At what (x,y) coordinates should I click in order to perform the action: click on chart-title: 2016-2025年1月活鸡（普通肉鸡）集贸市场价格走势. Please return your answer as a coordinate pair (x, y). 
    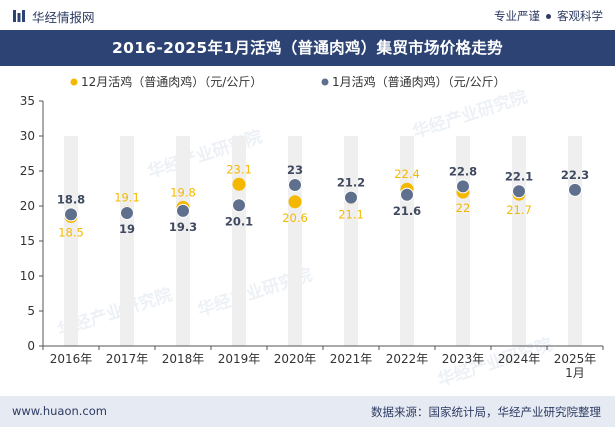
    Looking at the image, I should click on (307, 48).